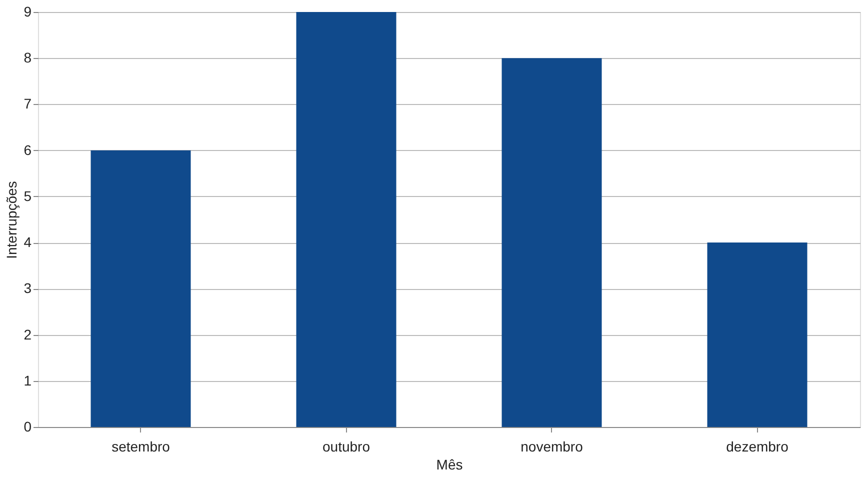 Image resolution: width=865 pixels, height=477 pixels. Describe the element at coordinates (28, 380) in the screenshot. I see `y-tick-label: 1` at that location.